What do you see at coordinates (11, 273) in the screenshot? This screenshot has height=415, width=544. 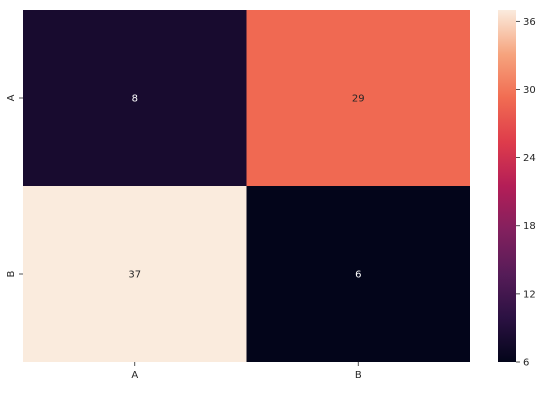 I see `y-tick-label: B` at bounding box center [11, 273].